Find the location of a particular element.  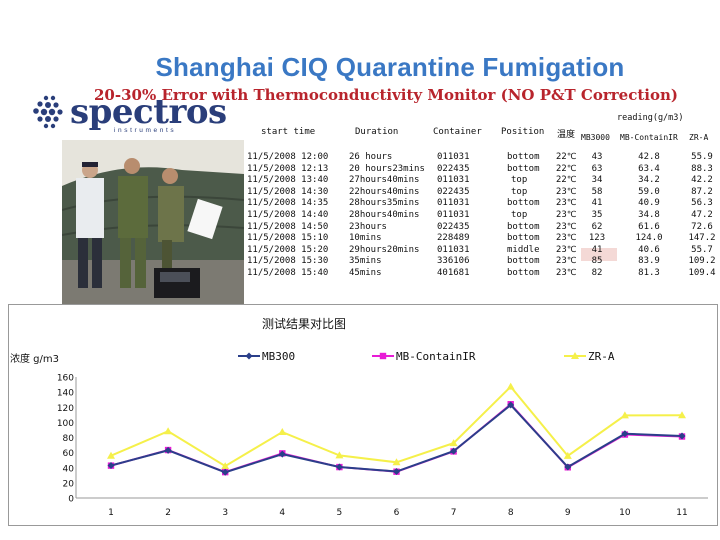

col-header-mb-containir: MB-ContainIR is located at coordinates (649, 137).